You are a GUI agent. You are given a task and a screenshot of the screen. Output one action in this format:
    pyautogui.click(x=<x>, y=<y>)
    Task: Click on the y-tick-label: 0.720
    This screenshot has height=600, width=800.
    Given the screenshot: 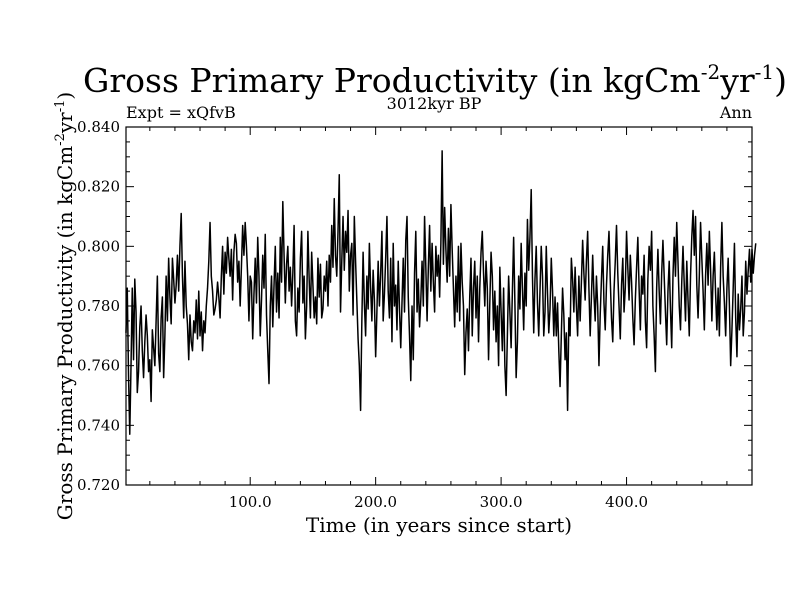 What is the action you would take?
    pyautogui.click(x=98, y=485)
    